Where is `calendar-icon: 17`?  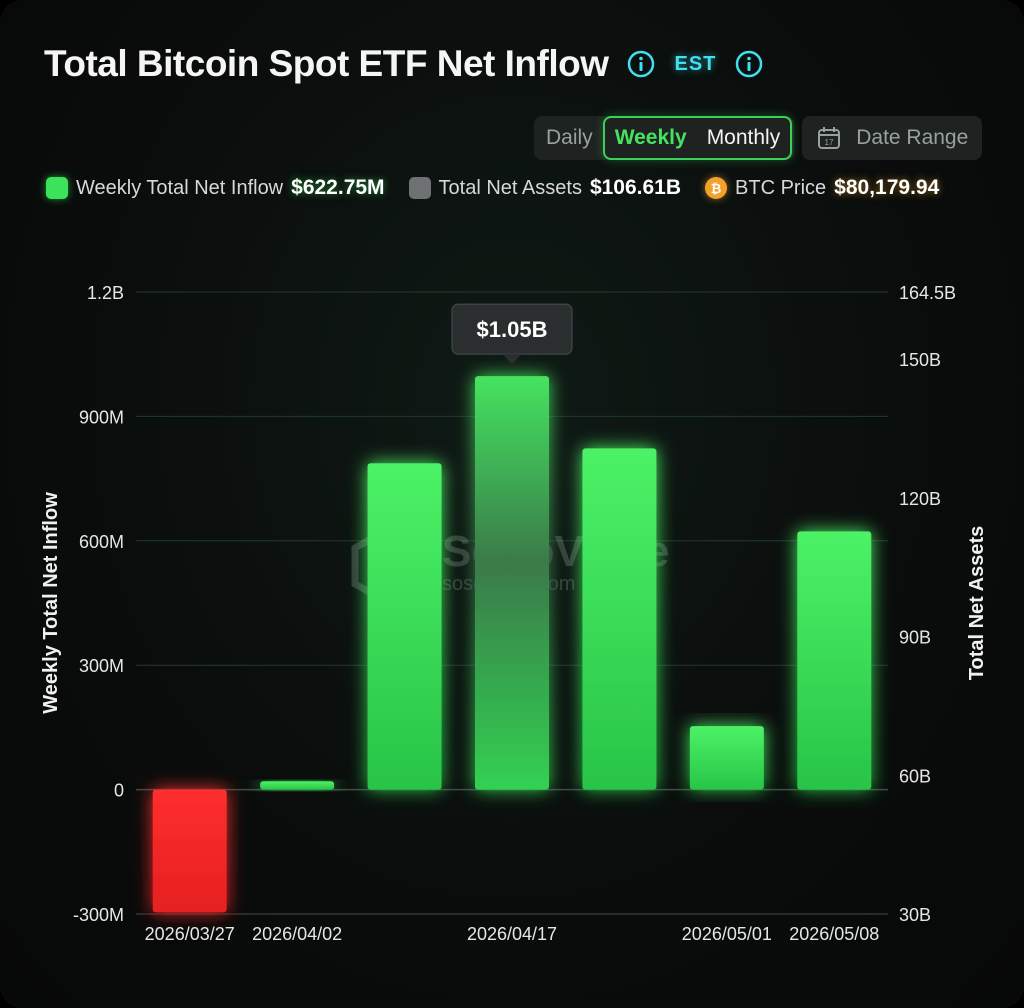
calendar-icon: 17 is located at coordinates (829, 138).